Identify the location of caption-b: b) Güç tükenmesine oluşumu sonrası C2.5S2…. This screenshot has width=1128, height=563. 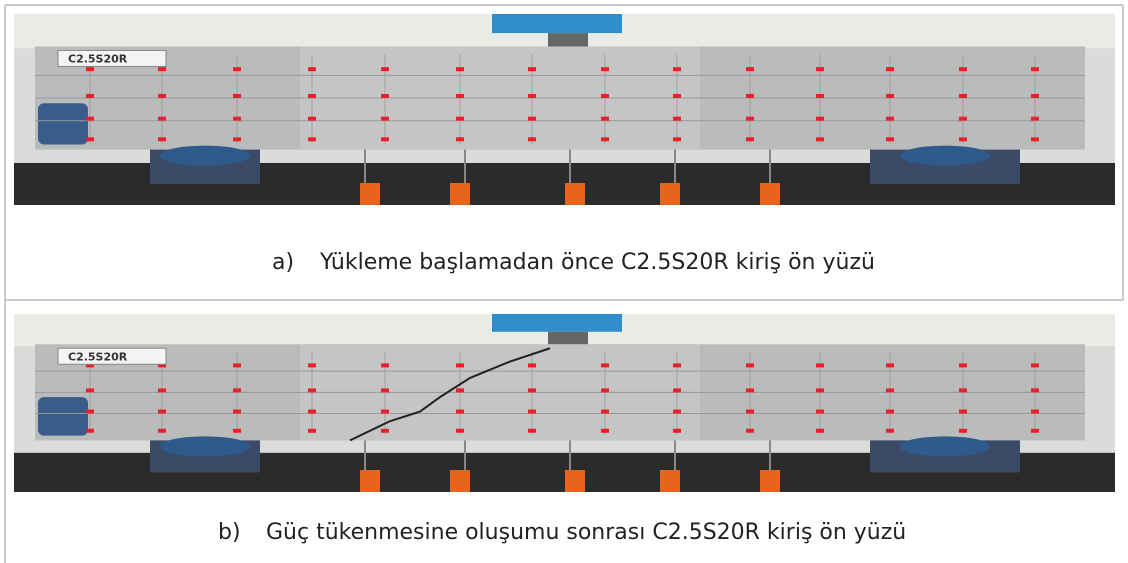
(562, 532).